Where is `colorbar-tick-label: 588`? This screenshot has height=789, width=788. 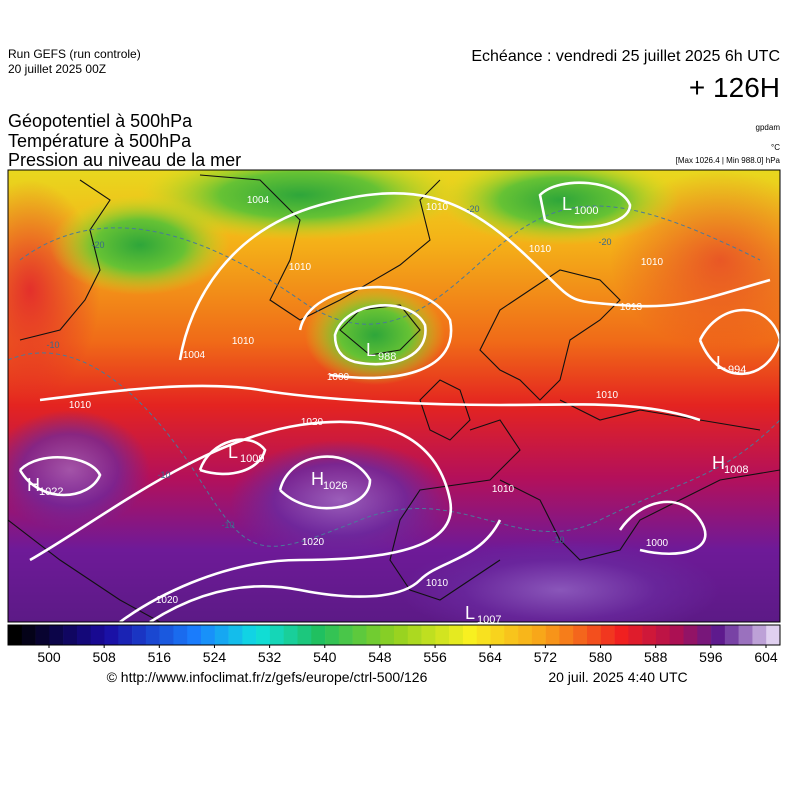 colorbar-tick-label: 588 is located at coordinates (656, 657).